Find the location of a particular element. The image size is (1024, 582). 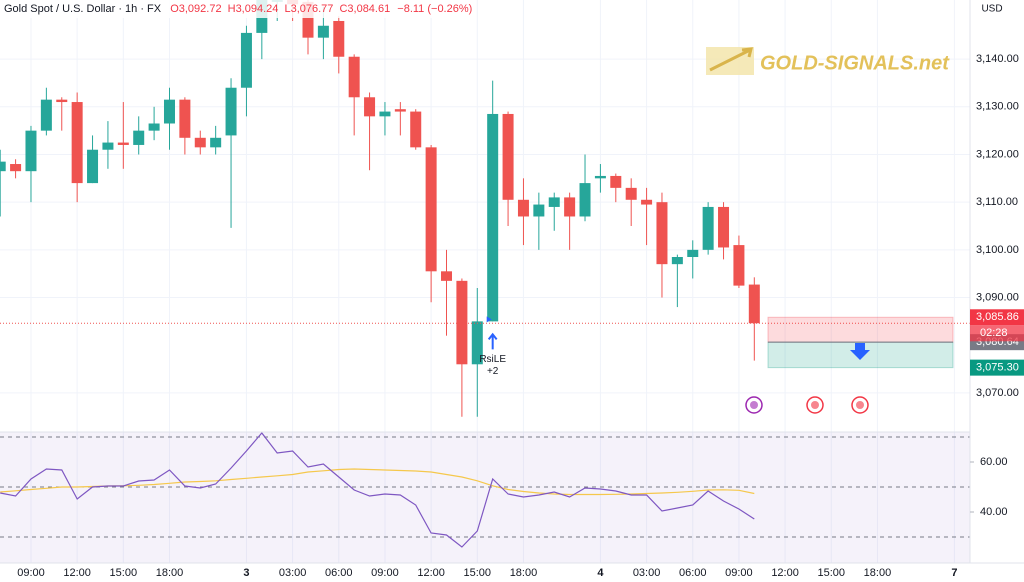

ohlc: L3,076.77 is located at coordinates (308, 9).